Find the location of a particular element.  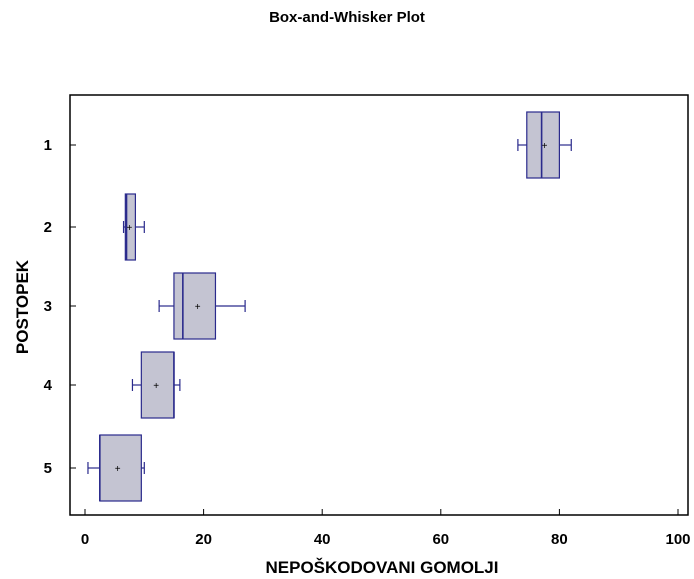

x-tick-label: 0 is located at coordinates (85, 539).